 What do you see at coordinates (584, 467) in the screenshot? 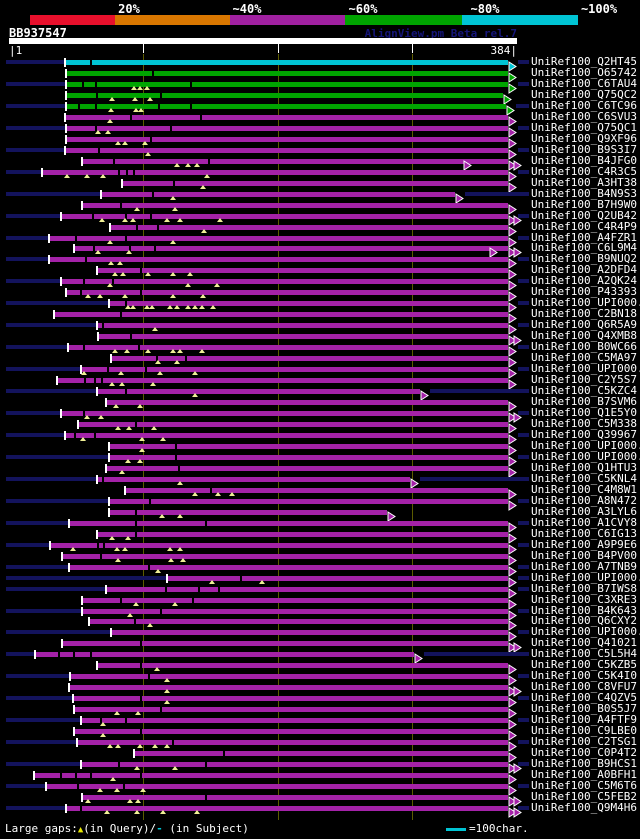
I see `hit-label: UniRef100_Q1HTU3` at bounding box center [584, 467].